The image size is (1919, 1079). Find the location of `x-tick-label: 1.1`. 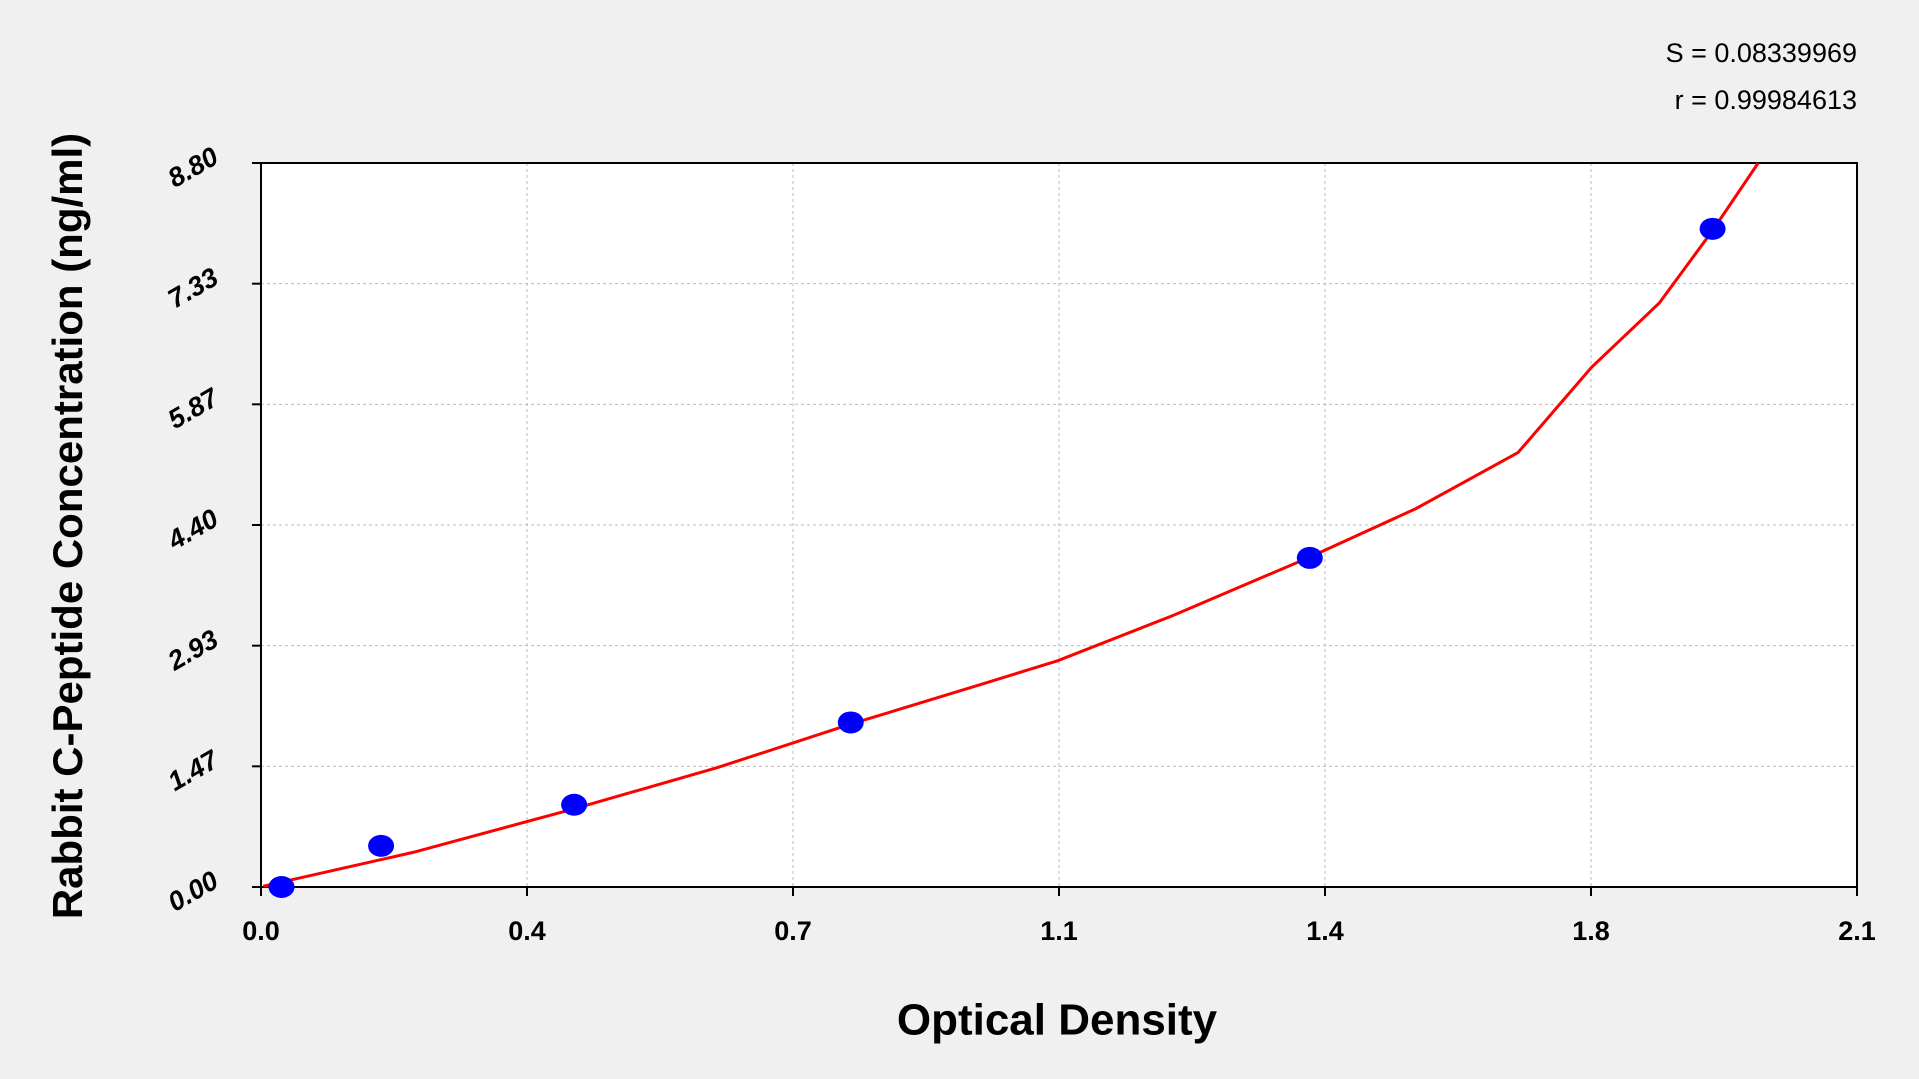

x-tick-label: 1.1 is located at coordinates (1059, 931).